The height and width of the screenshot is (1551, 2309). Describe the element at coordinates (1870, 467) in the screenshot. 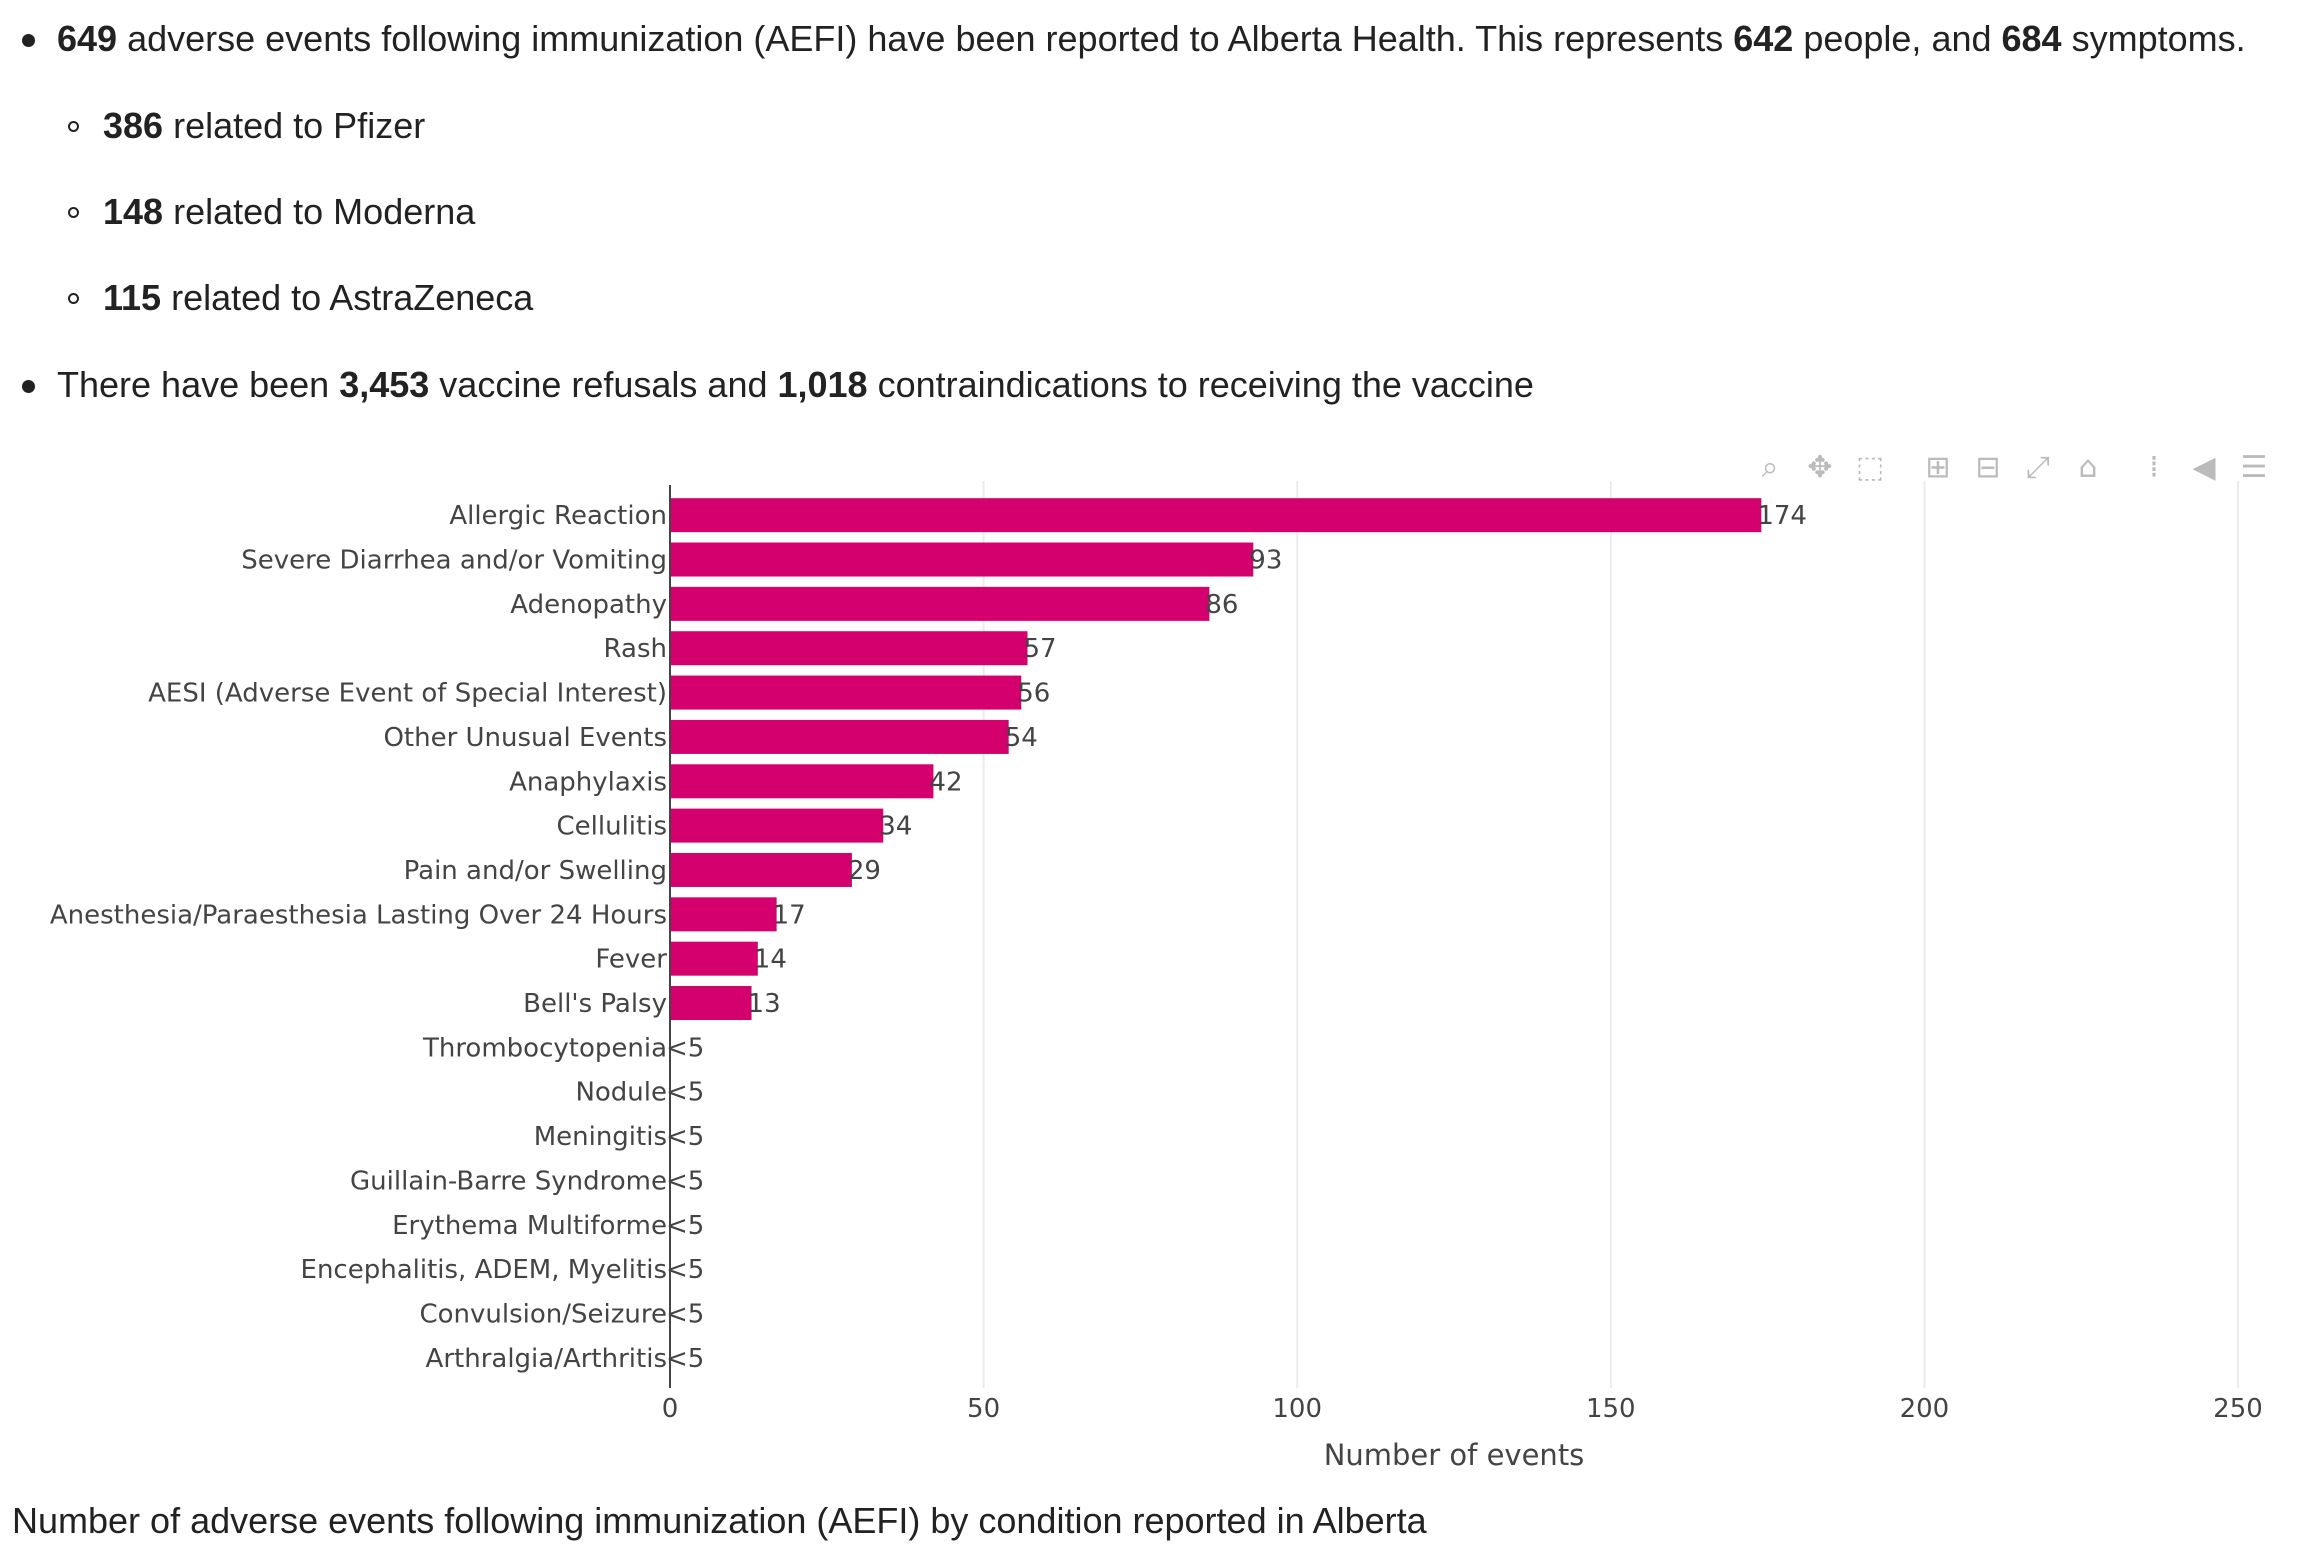

I see `box-select-icon: ⬚` at that location.